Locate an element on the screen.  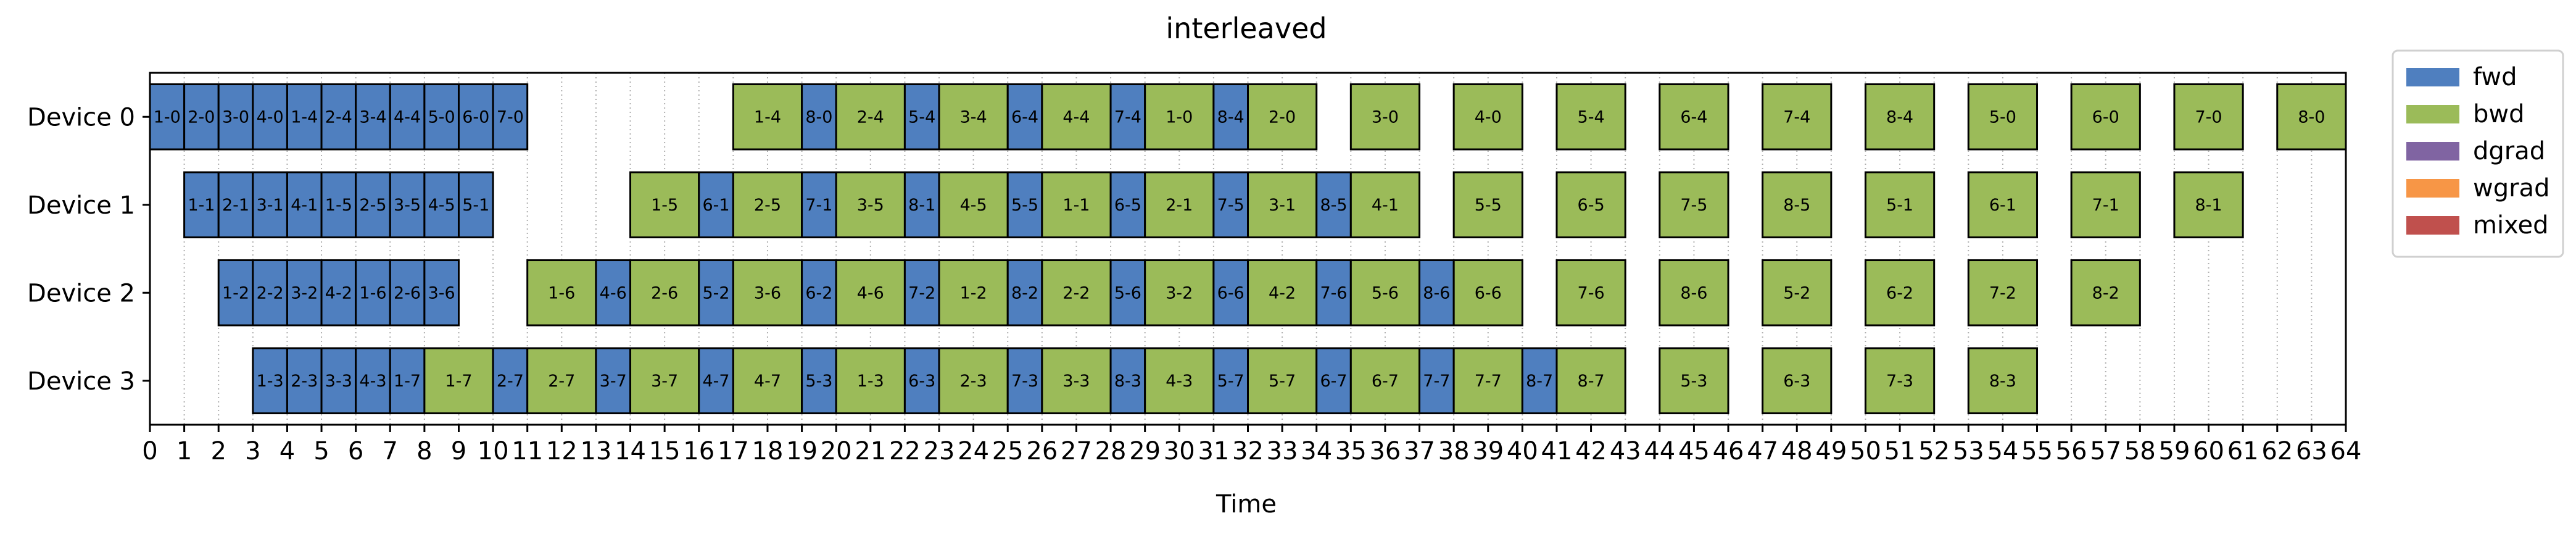
x-tick-label: 7 is located at coordinates (390, 451).